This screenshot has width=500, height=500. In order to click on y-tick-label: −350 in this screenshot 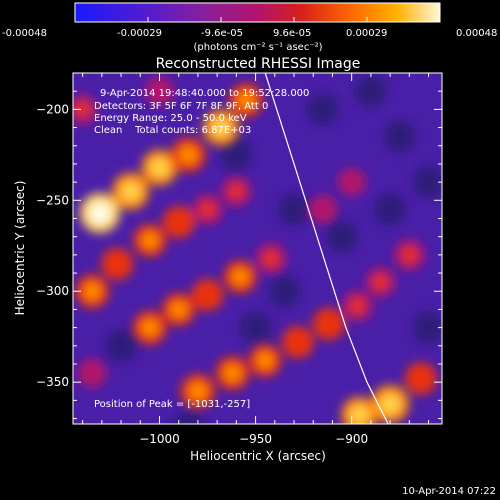, I will do `click(52, 382)`.